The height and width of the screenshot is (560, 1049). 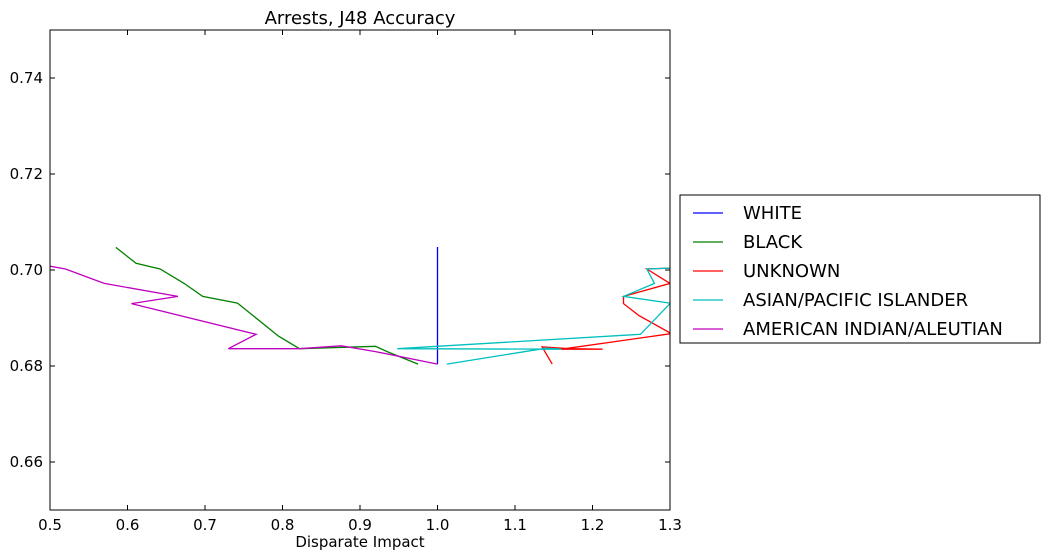 What do you see at coordinates (360, 18) in the screenshot?
I see `chart-title: Arrests, J48 Accuracy` at bounding box center [360, 18].